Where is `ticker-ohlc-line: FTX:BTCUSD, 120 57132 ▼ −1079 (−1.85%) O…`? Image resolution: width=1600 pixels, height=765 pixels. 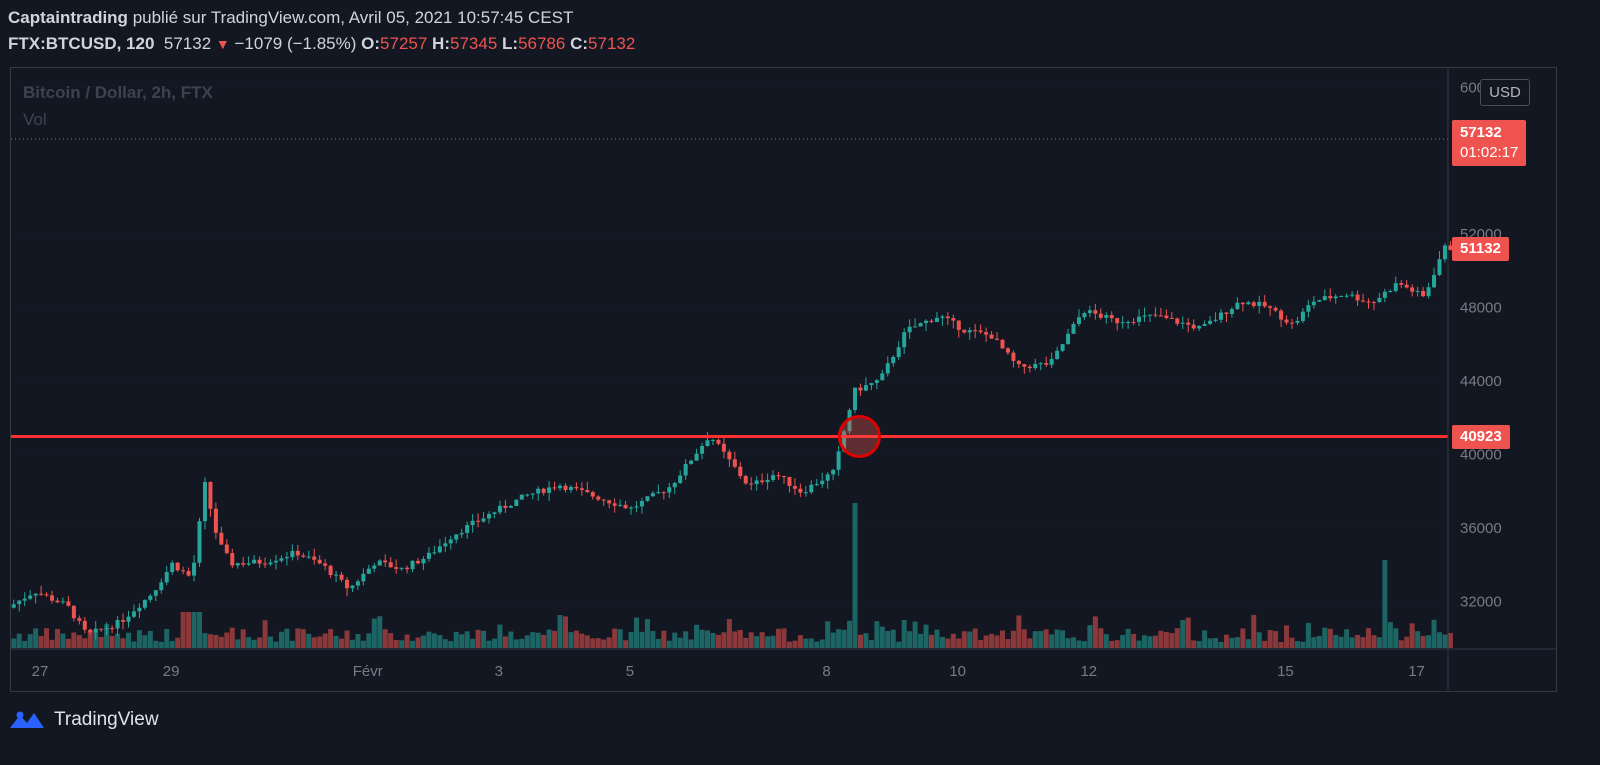 ticker-ohlc-line: FTX:BTCUSD, 120 57132 ▼ −1079 (−1.85%) O… is located at coordinates (321, 44).